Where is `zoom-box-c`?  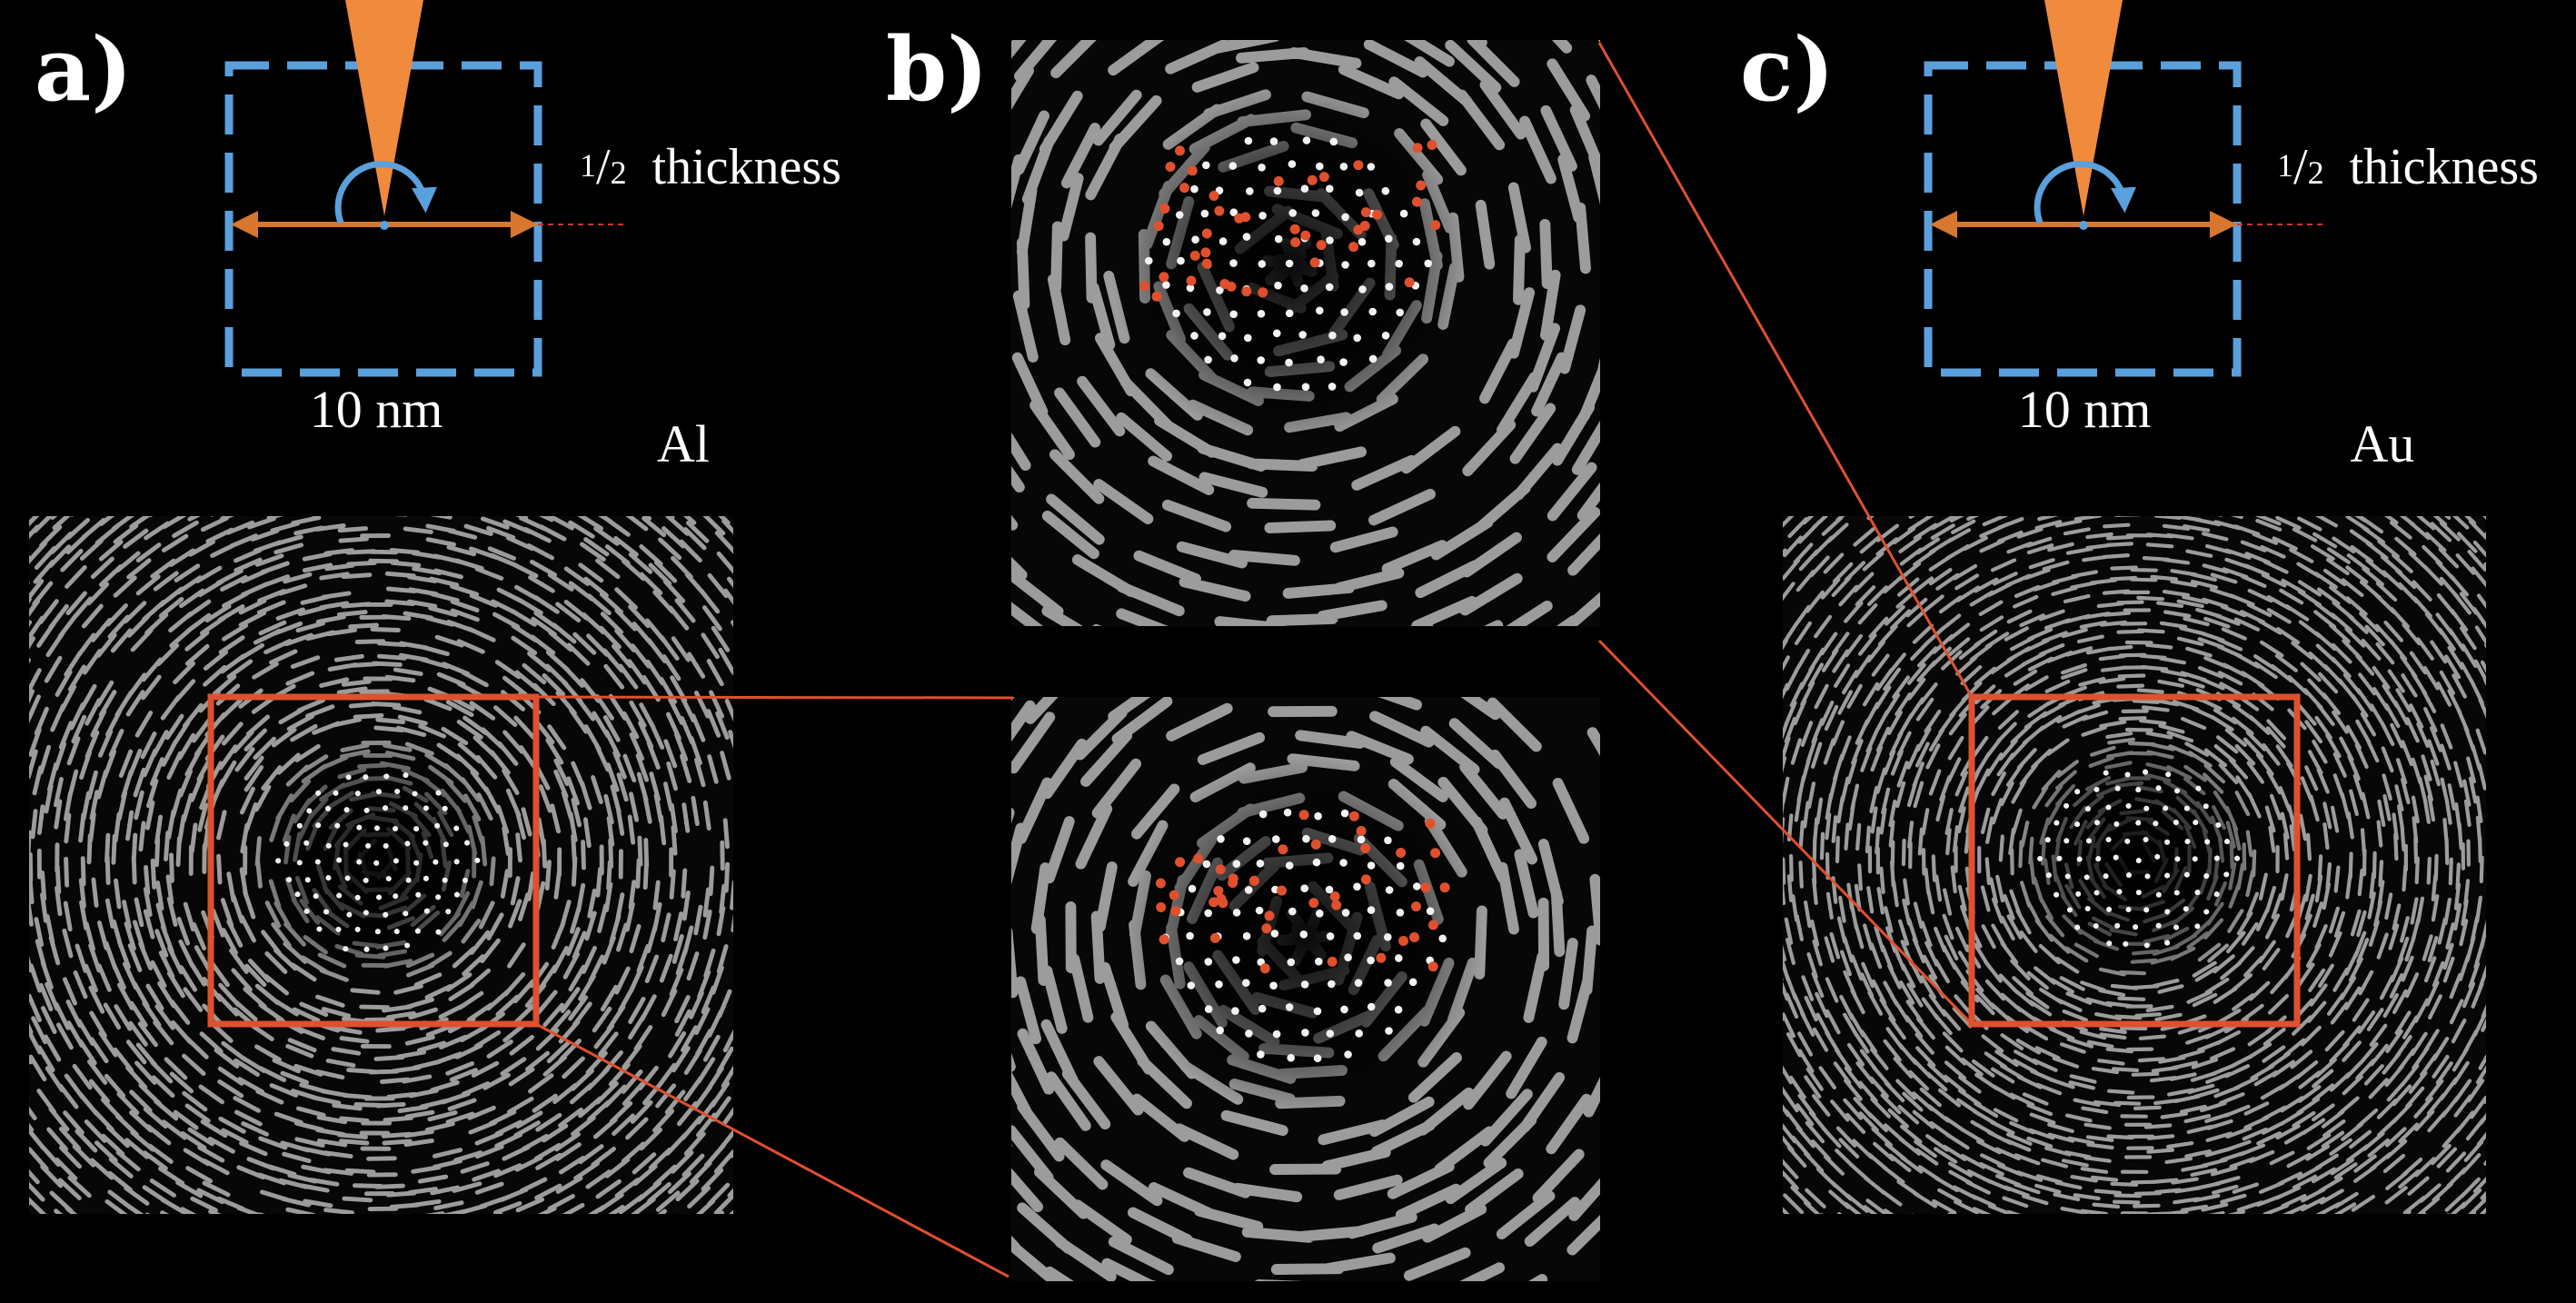 zoom-box-c is located at coordinates (2134, 861).